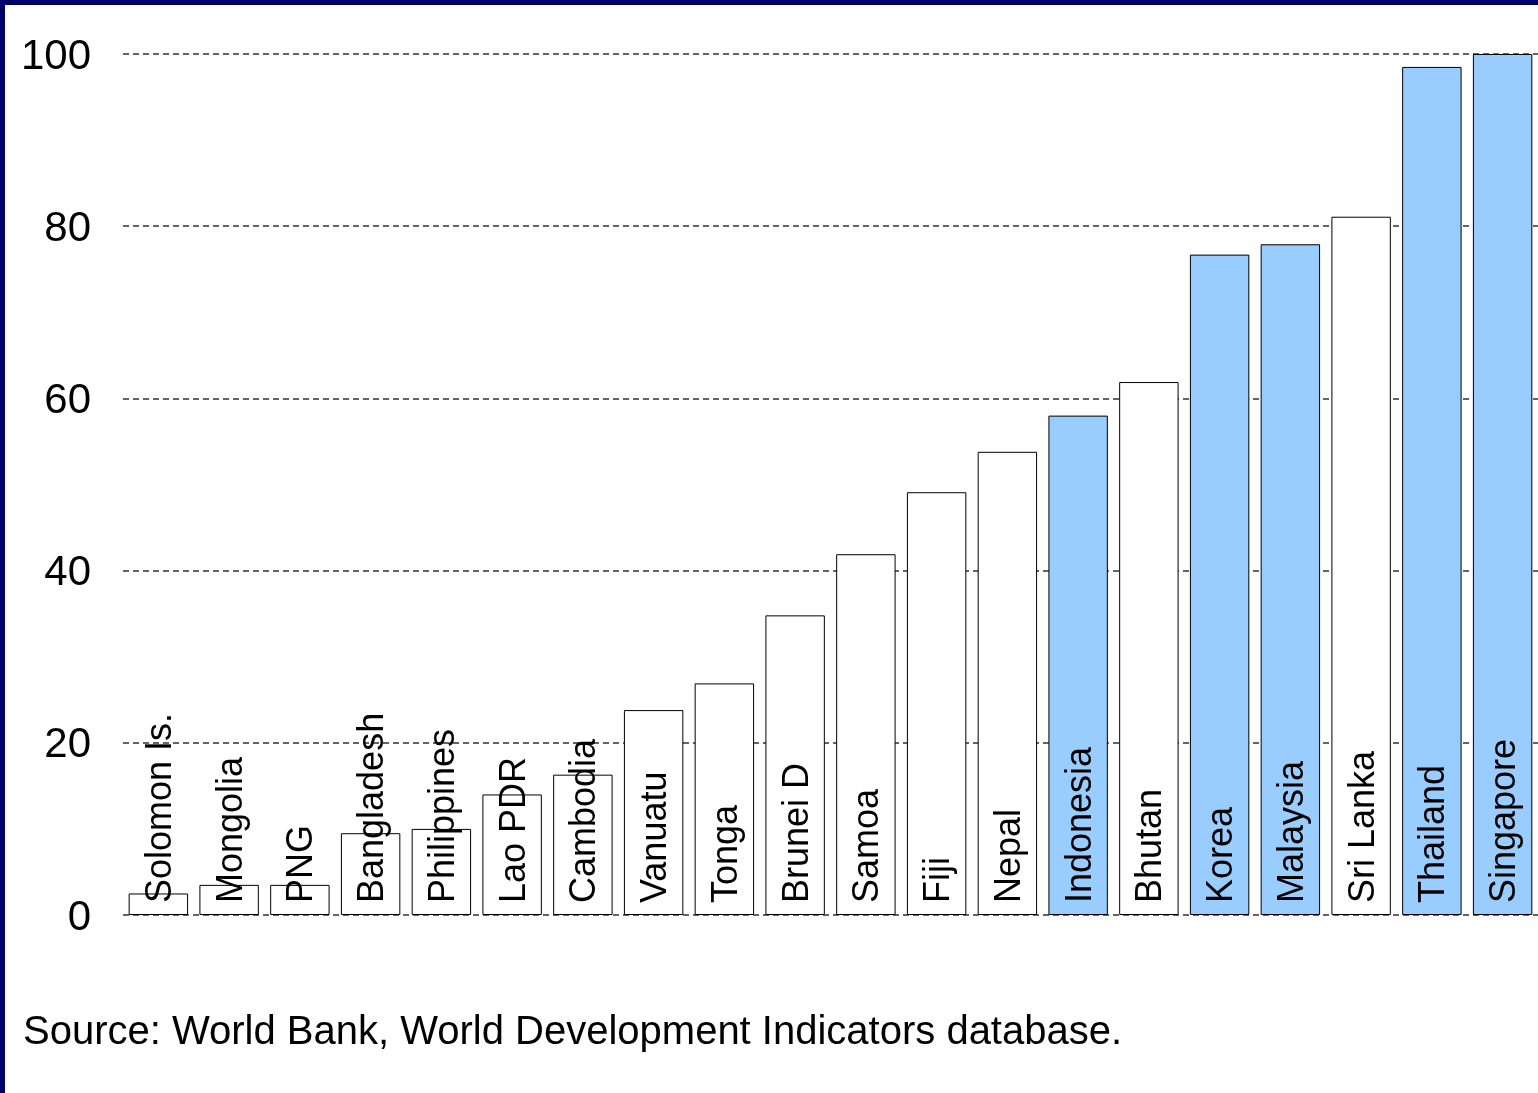  Describe the element at coordinates (795, 832) in the screenshot. I see `x-tick-label: Brunei D` at that location.